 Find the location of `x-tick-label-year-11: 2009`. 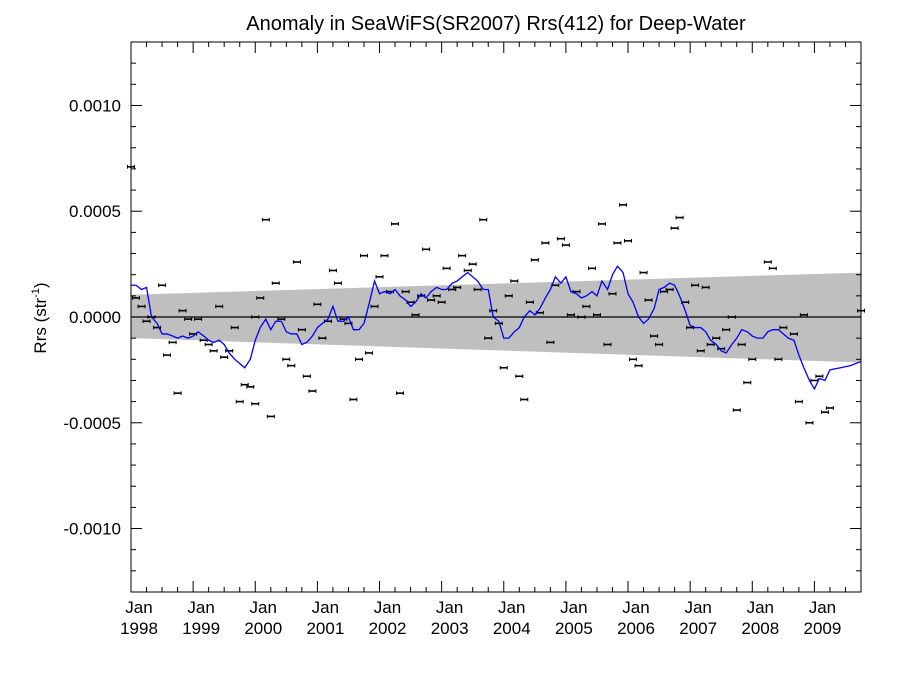

x-tick-label-year-11: 2009 is located at coordinates (822, 628).